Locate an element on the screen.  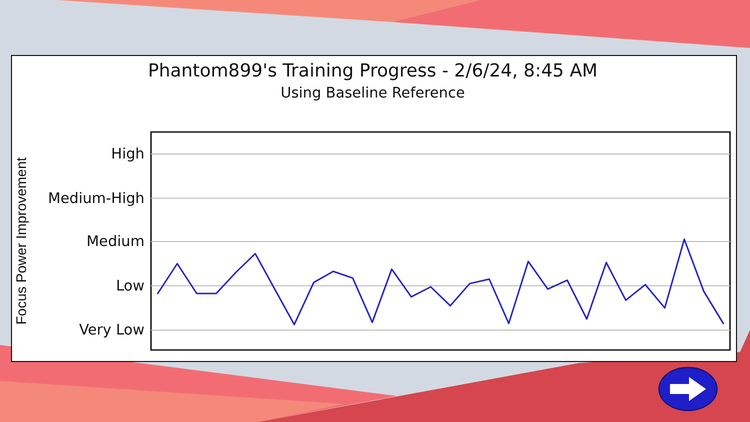
ref-line-label: Medium is located at coordinates (115, 242).